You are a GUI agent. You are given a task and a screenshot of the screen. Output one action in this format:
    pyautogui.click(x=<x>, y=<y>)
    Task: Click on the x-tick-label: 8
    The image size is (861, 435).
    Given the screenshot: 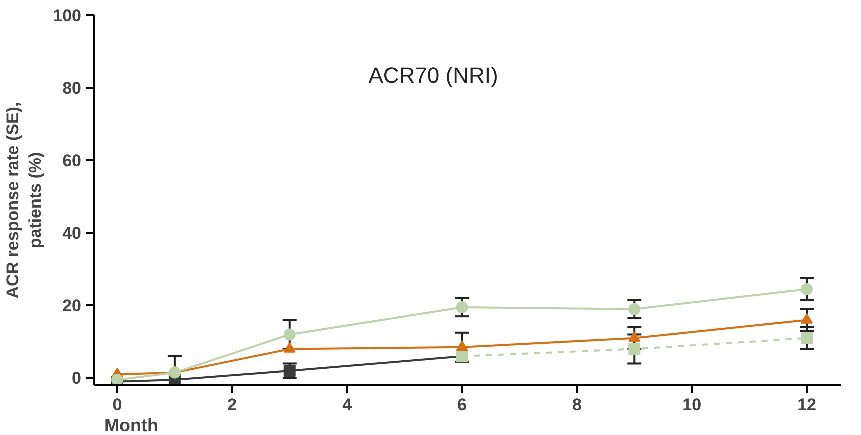 What is the action you would take?
    pyautogui.click(x=577, y=405)
    